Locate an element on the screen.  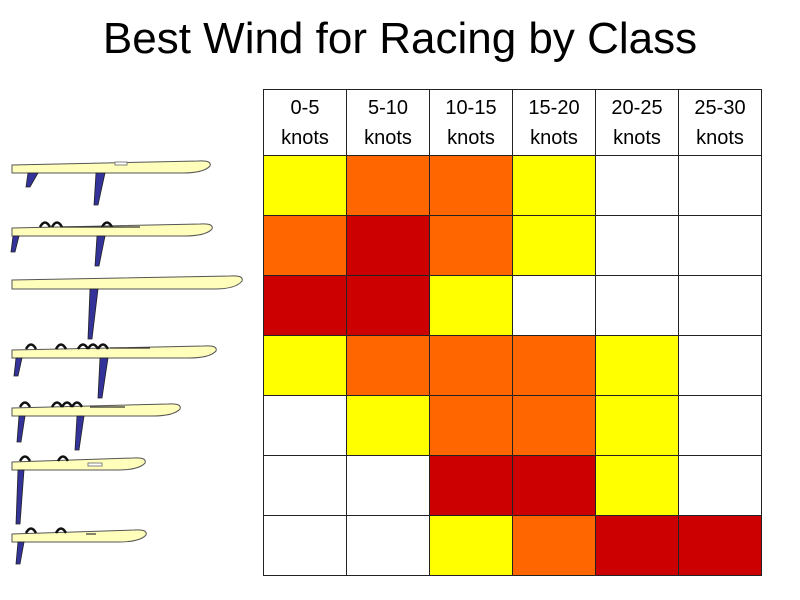
column-range: 10-15 is located at coordinates (471, 107).